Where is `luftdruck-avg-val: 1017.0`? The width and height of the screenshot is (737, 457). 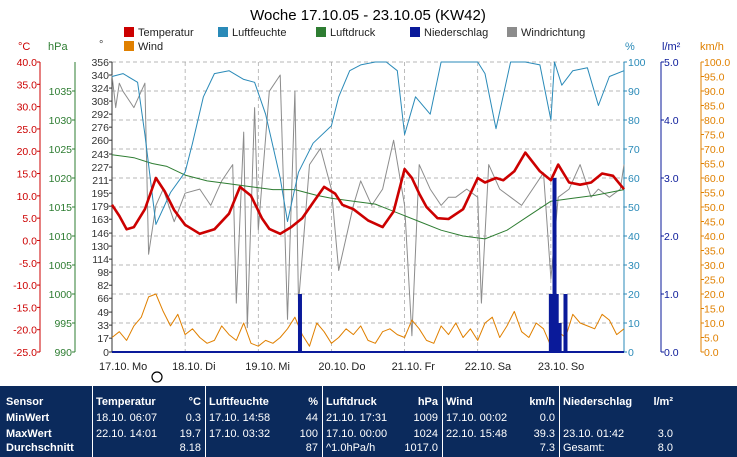
luftdruck-avg-val: 1017.0 is located at coordinates (421, 448).